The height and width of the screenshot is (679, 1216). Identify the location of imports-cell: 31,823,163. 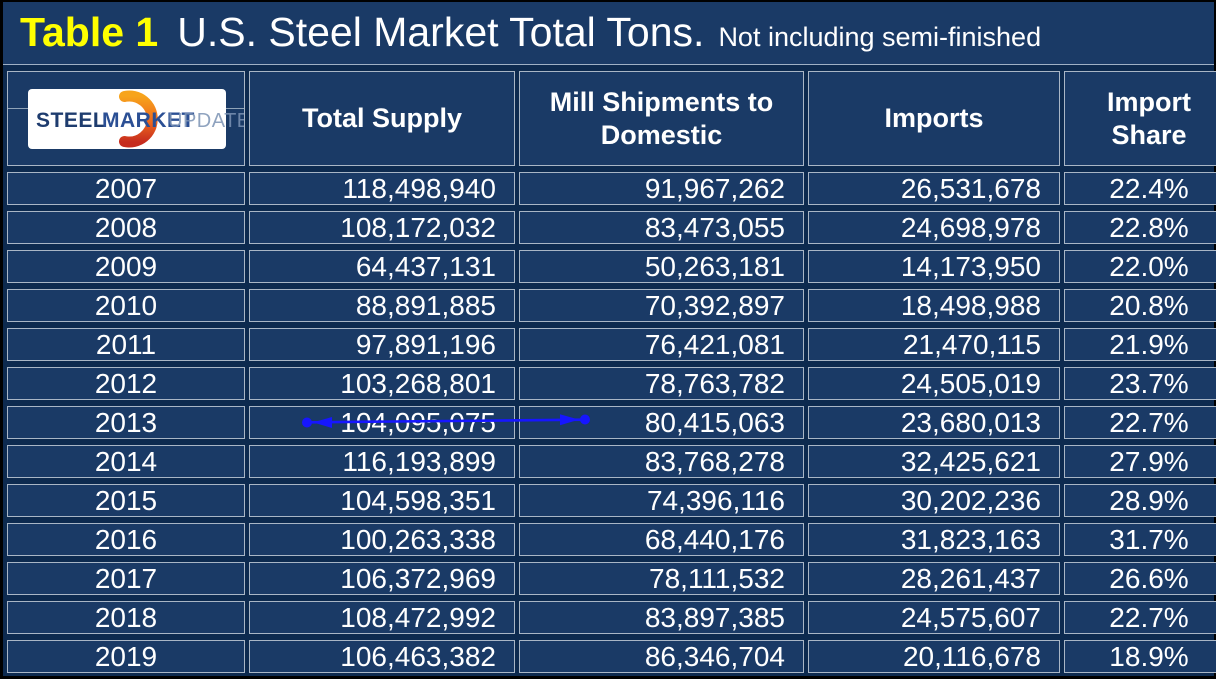
(934, 539).